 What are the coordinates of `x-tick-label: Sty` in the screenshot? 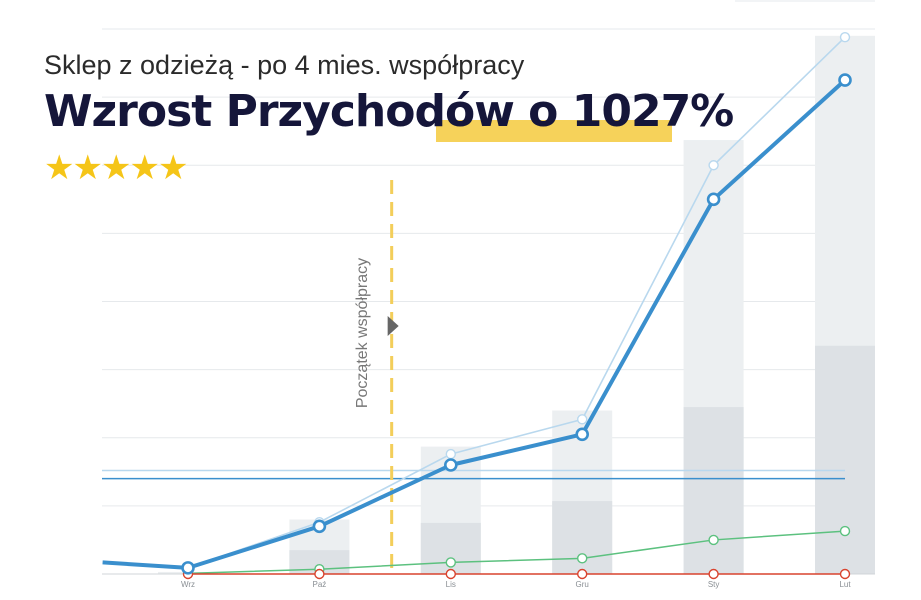 It's located at (714, 584).